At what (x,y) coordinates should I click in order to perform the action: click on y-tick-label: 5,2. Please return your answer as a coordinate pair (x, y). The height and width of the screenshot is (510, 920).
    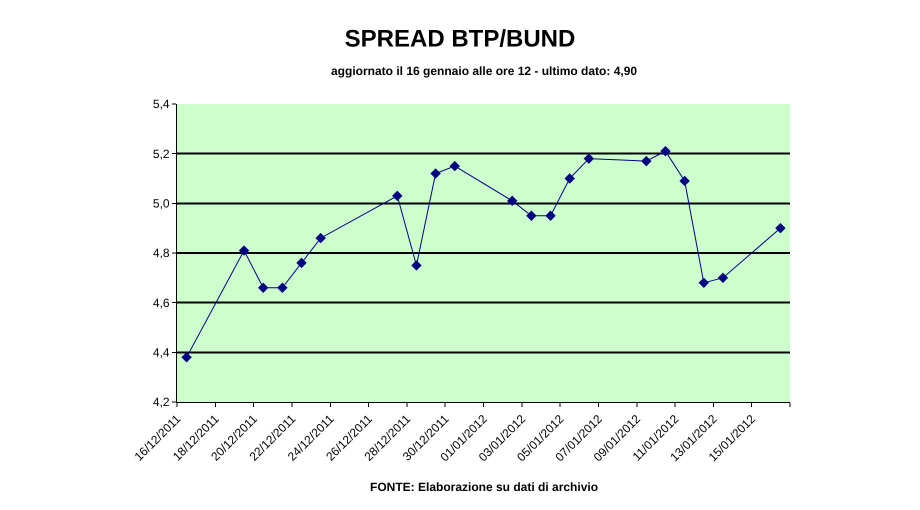
    Looking at the image, I should click on (161, 153).